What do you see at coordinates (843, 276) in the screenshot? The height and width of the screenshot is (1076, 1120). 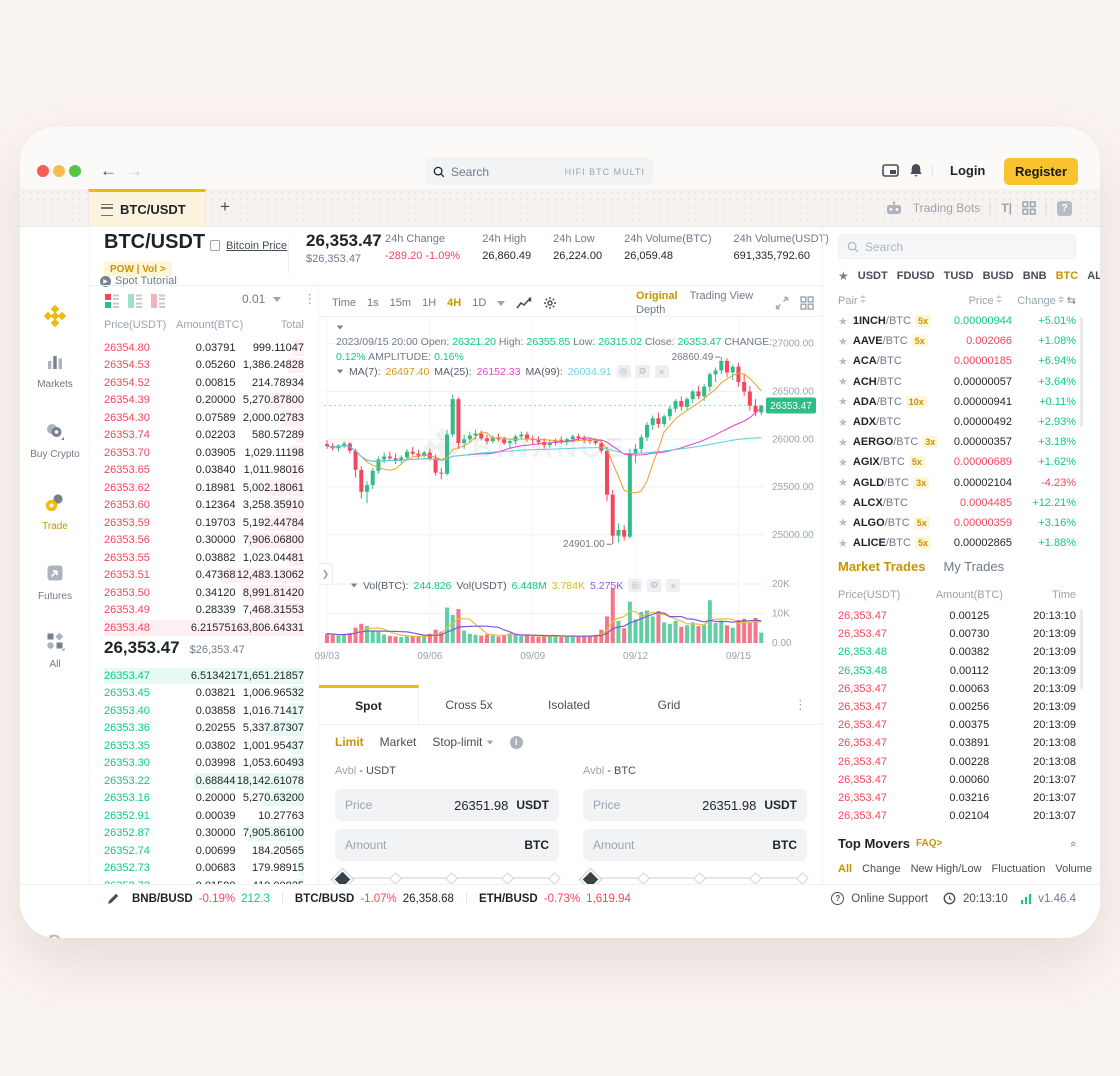 I see `favorites-star-icon: ★` at bounding box center [843, 276].